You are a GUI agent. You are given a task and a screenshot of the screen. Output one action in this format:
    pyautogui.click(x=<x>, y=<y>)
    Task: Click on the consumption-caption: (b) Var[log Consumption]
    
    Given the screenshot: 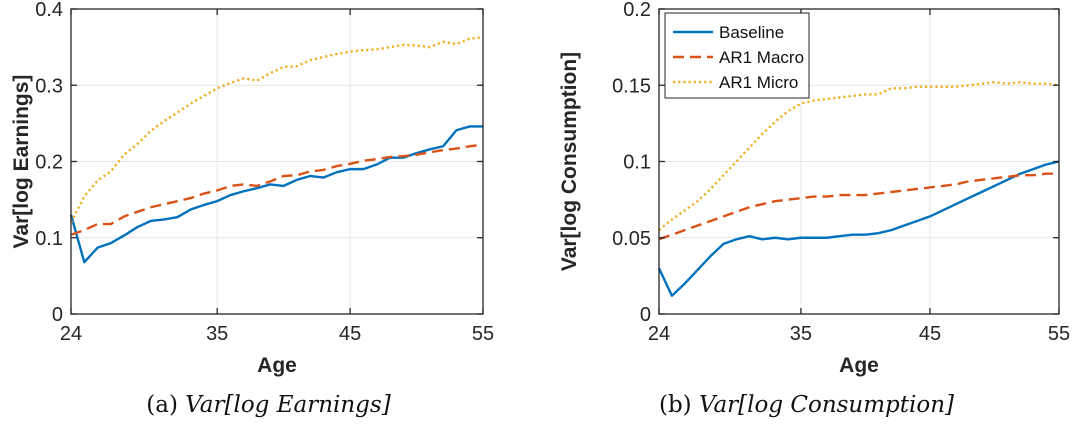 What is the action you would take?
    pyautogui.click(x=806, y=405)
    